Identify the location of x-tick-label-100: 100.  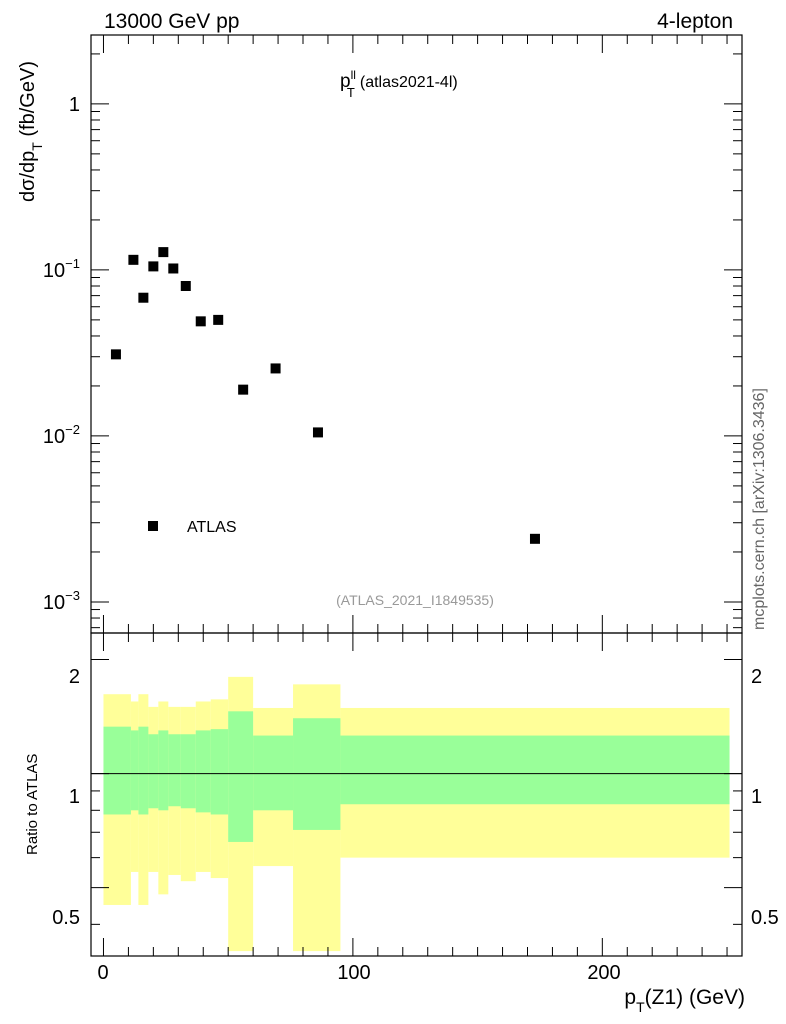
(353, 973).